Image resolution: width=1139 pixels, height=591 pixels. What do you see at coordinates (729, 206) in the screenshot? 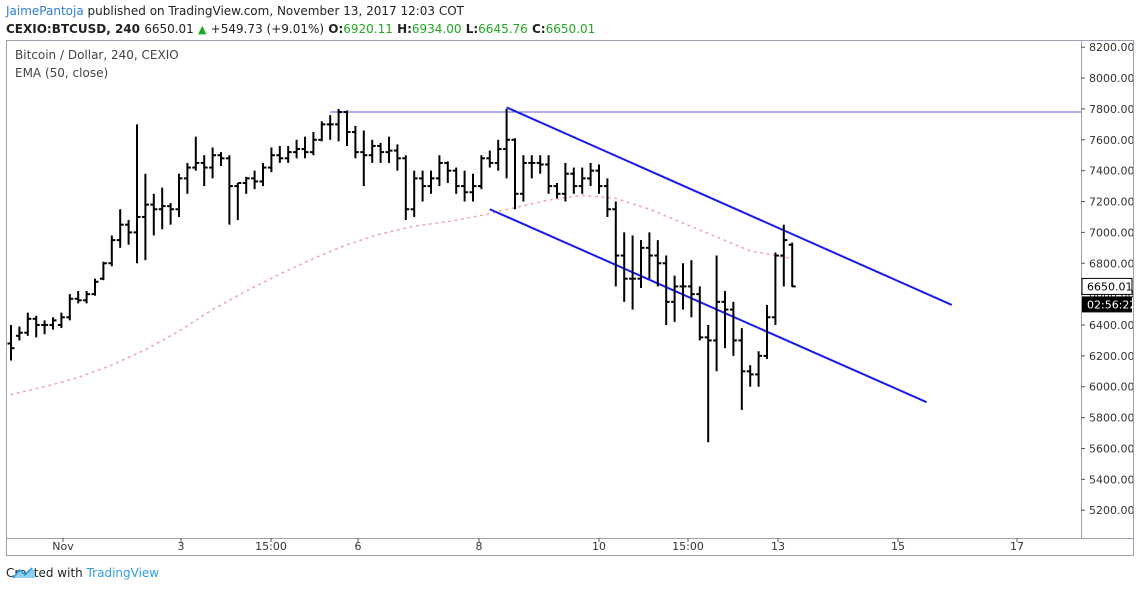
I see `channel-upper-line` at bounding box center [729, 206].